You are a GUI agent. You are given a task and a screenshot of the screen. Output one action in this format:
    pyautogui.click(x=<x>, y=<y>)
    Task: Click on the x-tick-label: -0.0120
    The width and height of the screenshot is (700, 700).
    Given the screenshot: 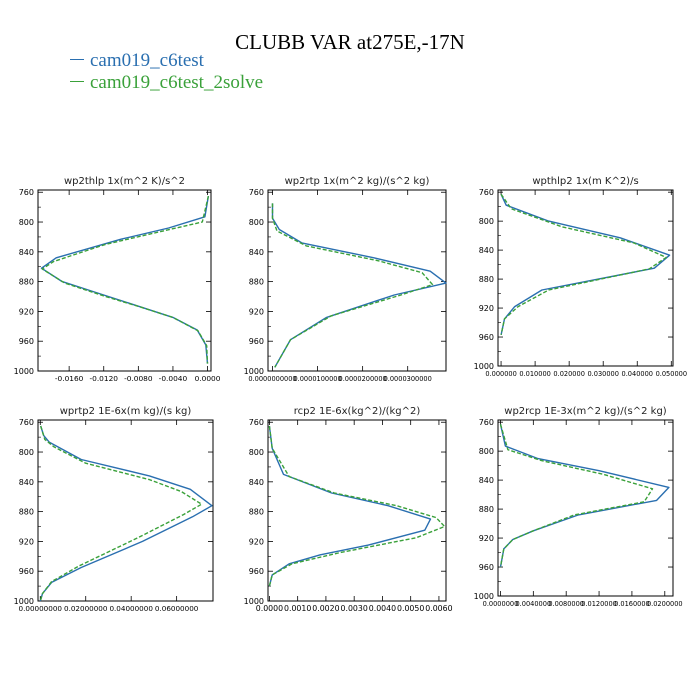 What is the action you would take?
    pyautogui.click(x=103, y=378)
    